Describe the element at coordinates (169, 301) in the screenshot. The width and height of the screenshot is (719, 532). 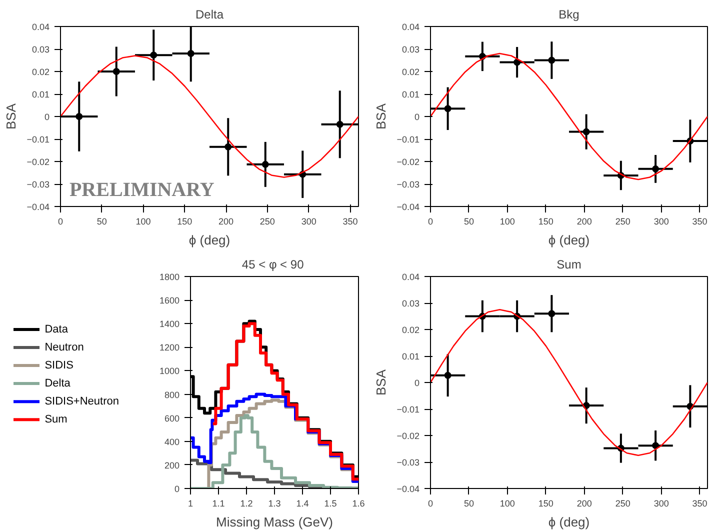
I see `y-tick-label: 1600` at that location.